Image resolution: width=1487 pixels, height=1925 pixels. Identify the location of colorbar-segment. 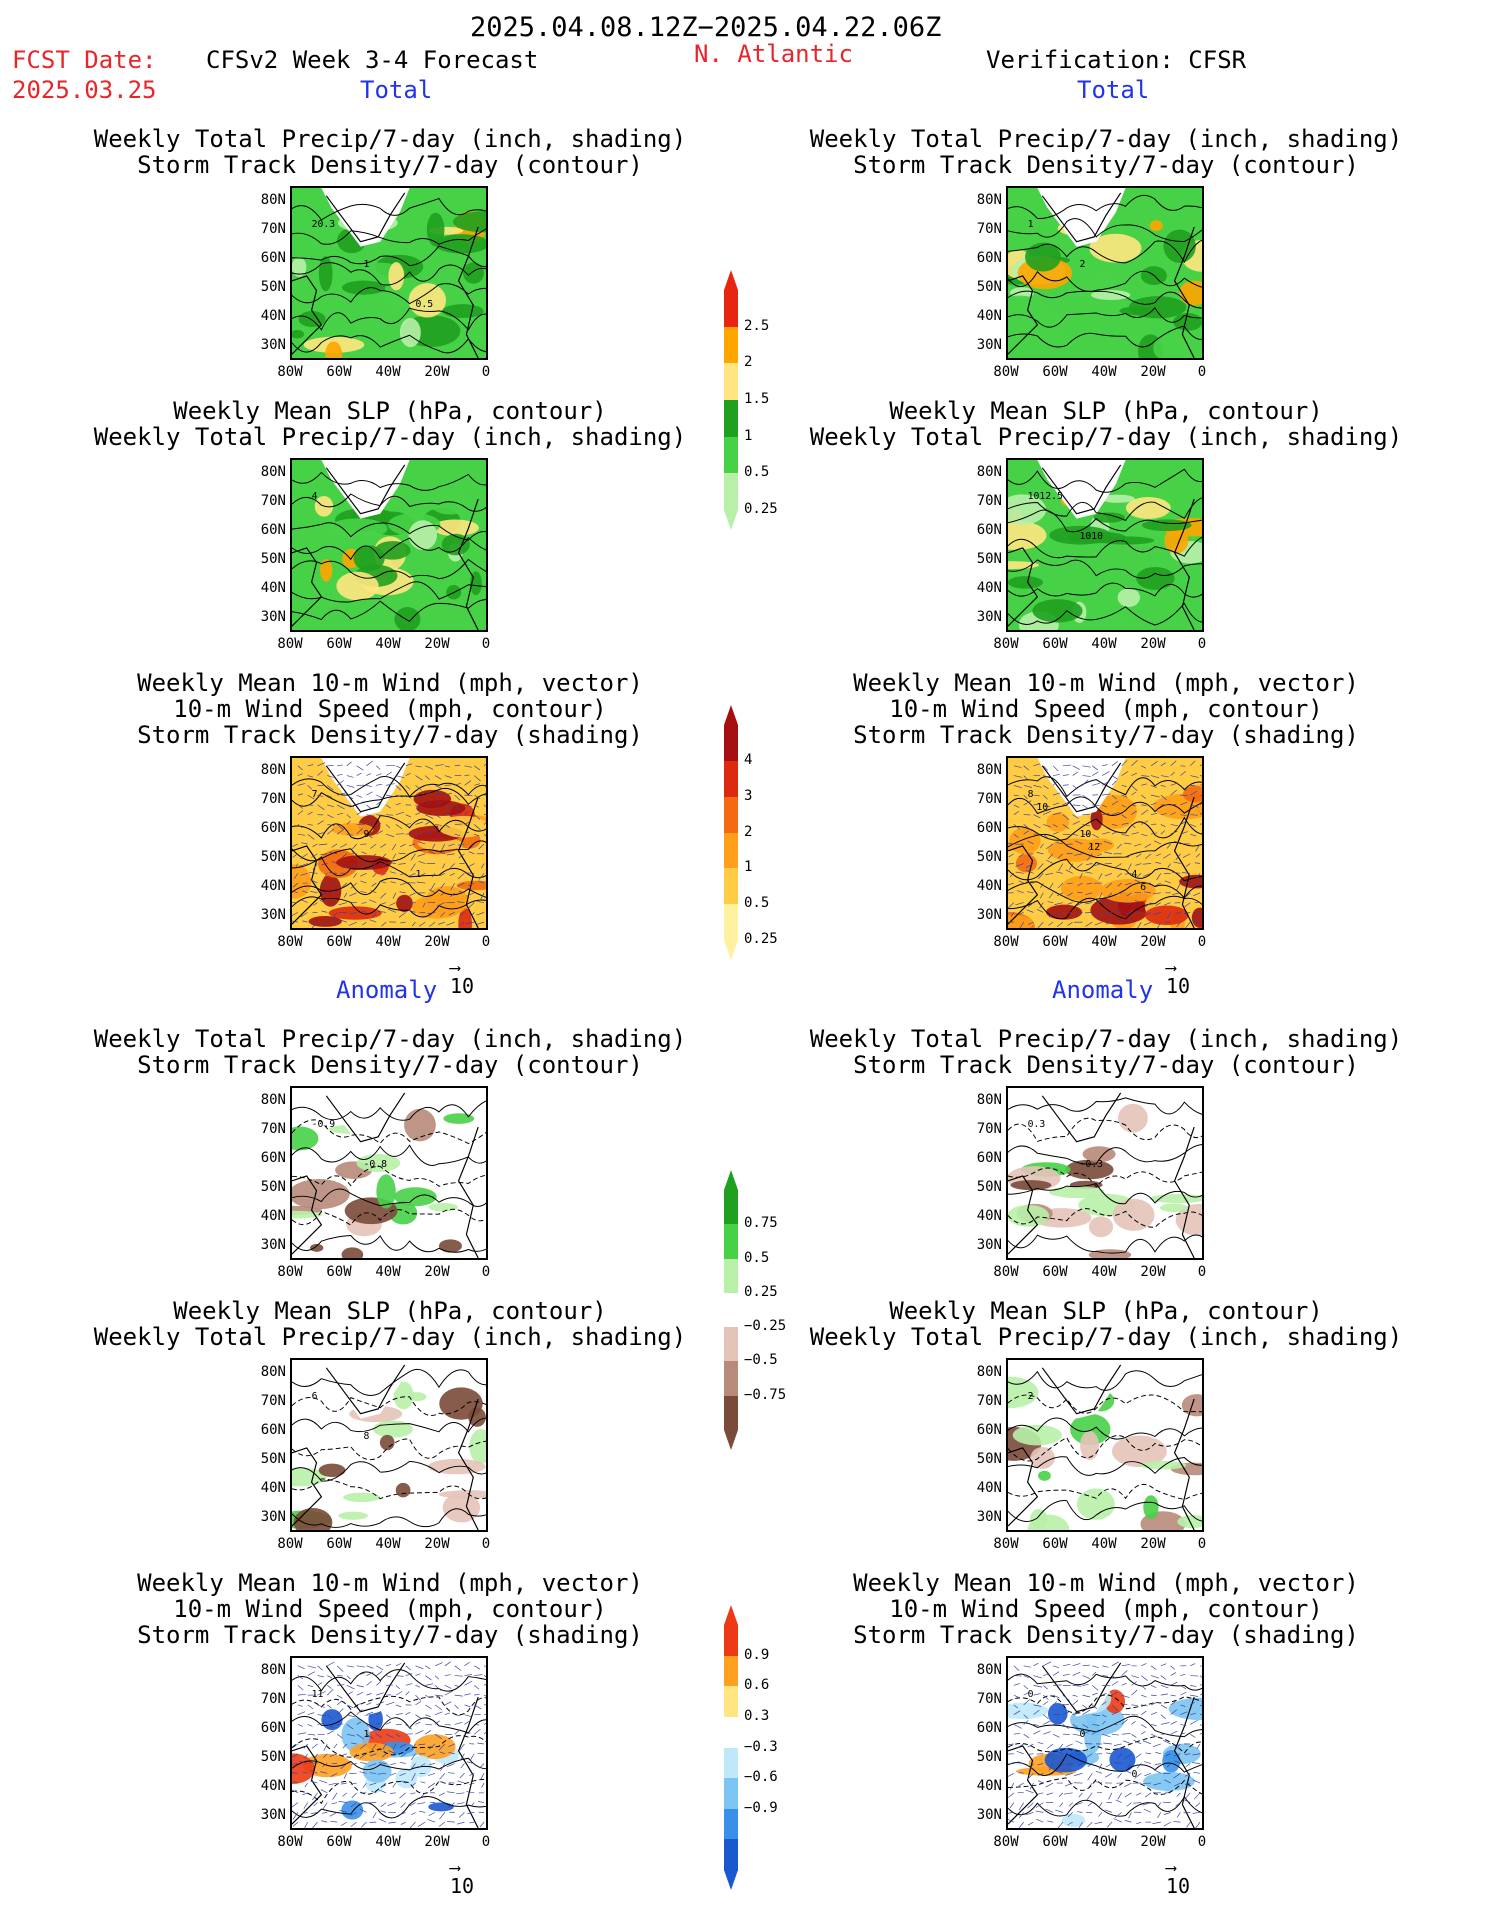
(731, 419).